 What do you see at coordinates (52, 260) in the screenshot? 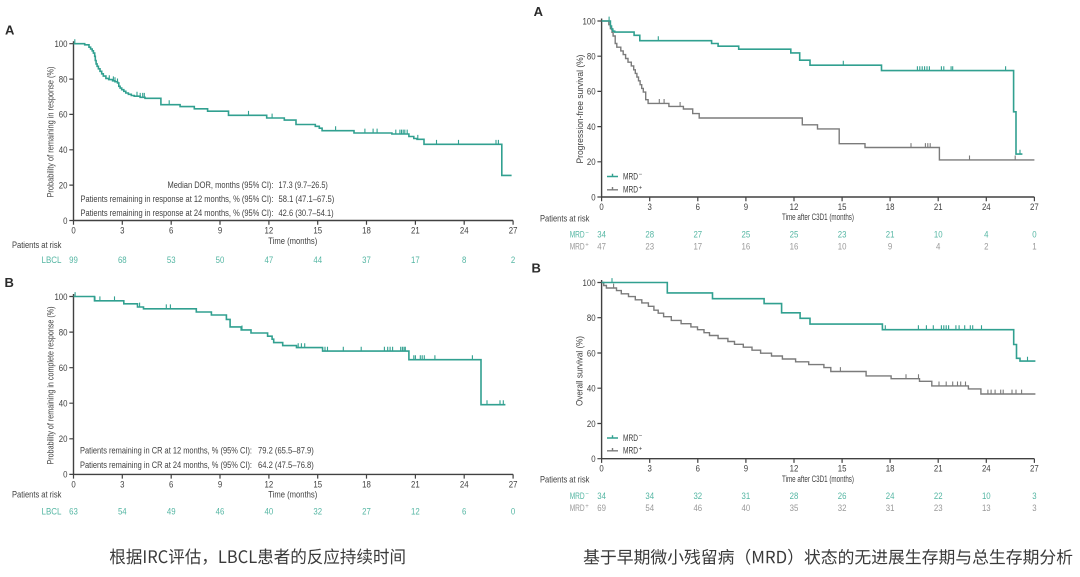
I see `svg-text: LBCL` at bounding box center [52, 260].